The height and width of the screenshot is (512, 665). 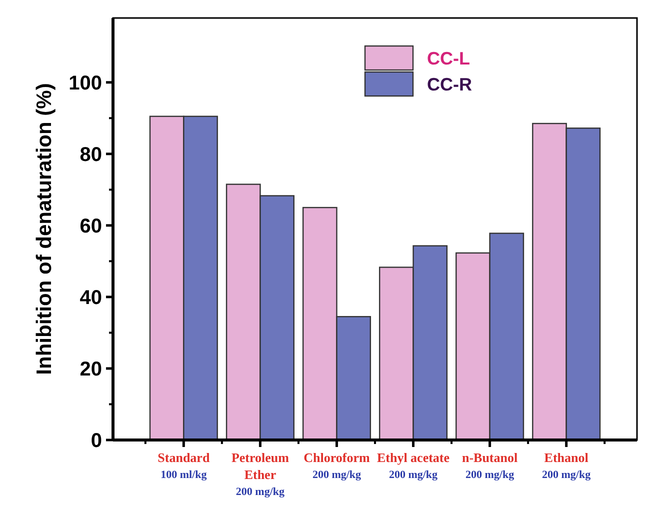 I want to click on y-axis-title: Inhibition of denaturation (%), so click(x=44, y=229).